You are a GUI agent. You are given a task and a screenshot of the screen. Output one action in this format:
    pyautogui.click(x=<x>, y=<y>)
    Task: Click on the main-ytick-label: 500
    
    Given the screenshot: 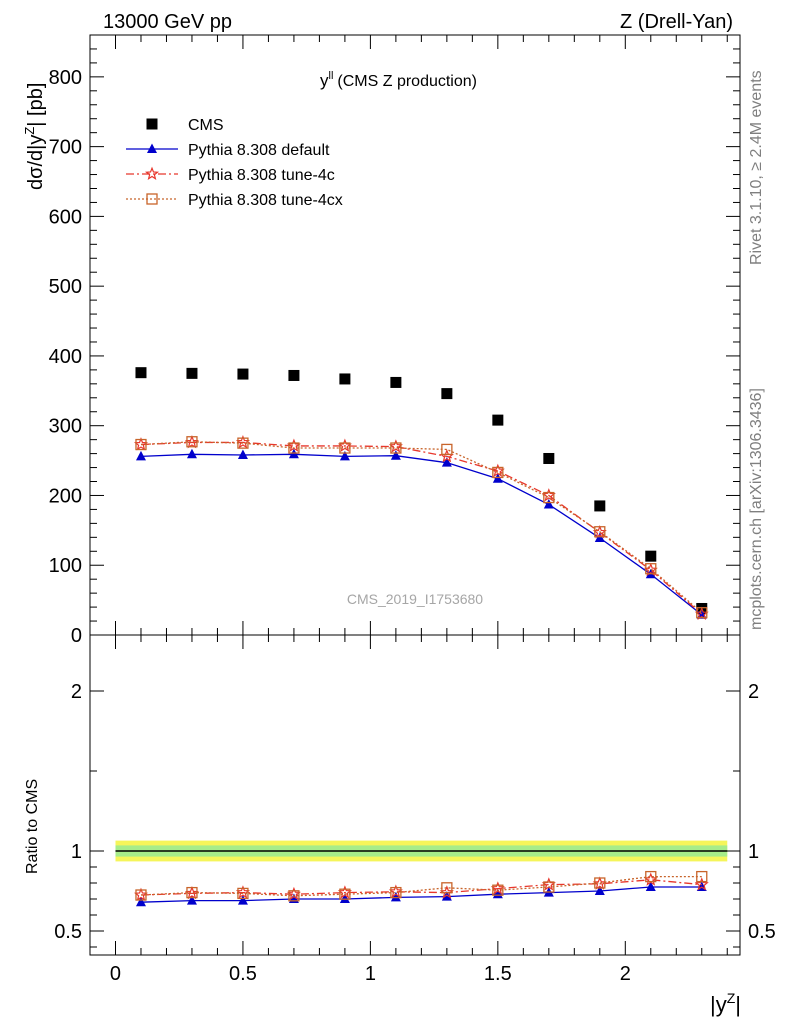 What is the action you would take?
    pyautogui.click(x=65, y=287)
    